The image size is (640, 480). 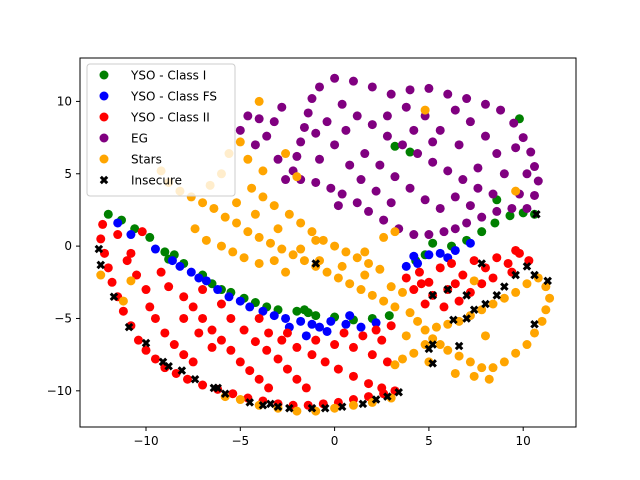 I want to click on y-tick-label: −10, so click(x=59, y=391).